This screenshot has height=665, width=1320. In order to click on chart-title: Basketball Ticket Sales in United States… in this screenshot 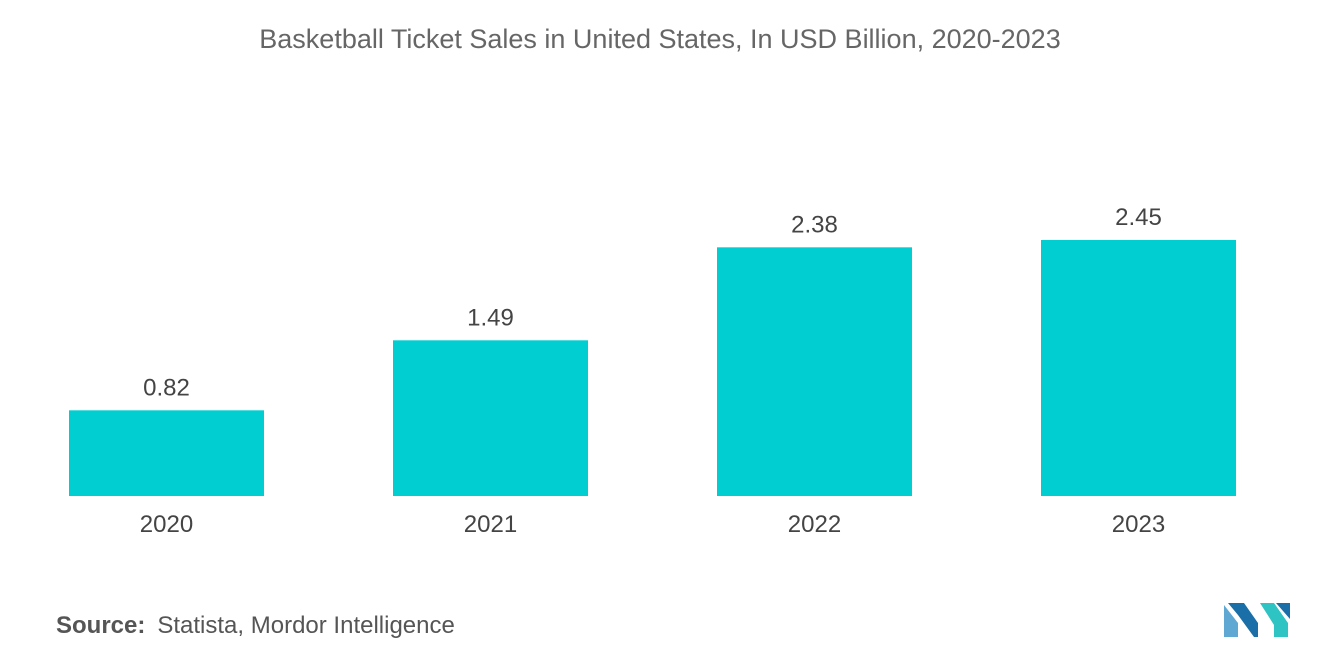, I will do `click(660, 39)`.